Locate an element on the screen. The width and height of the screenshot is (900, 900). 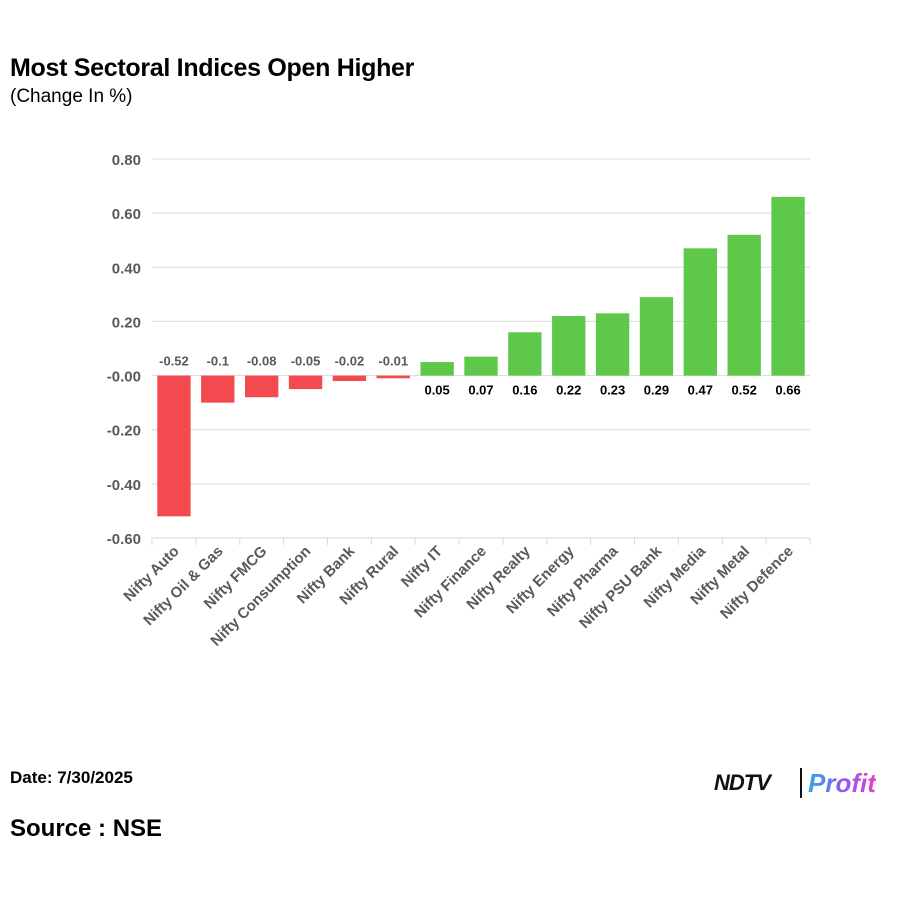
data-label: -0.1 is located at coordinates (218, 361).